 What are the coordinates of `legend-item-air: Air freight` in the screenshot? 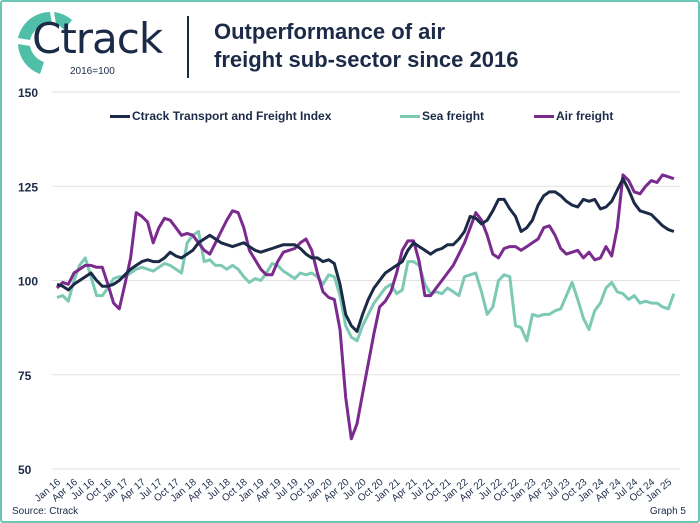 It's located at (573, 116).